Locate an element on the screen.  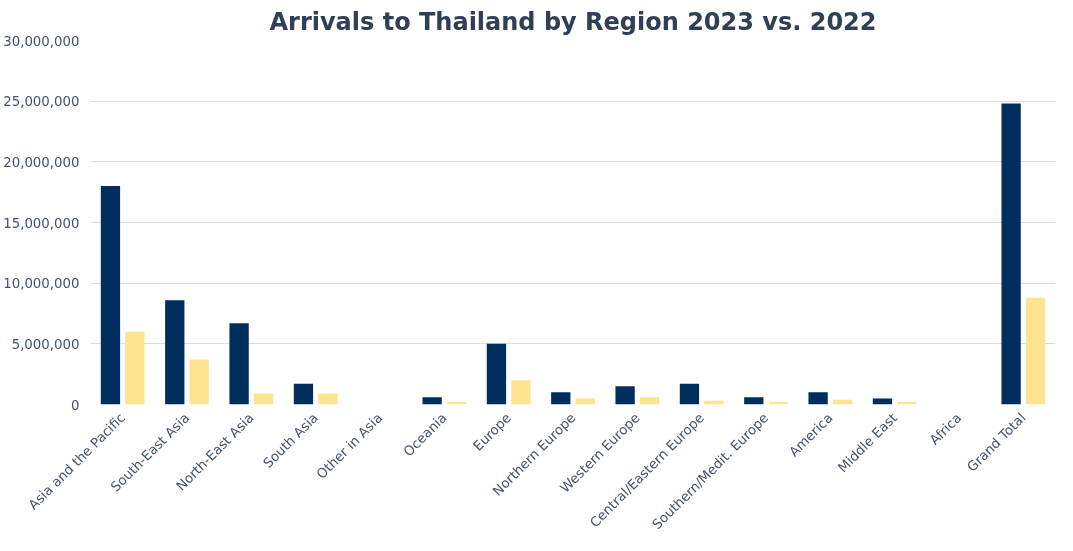
y-tick-label: 30,000,000 is located at coordinates (41, 41).